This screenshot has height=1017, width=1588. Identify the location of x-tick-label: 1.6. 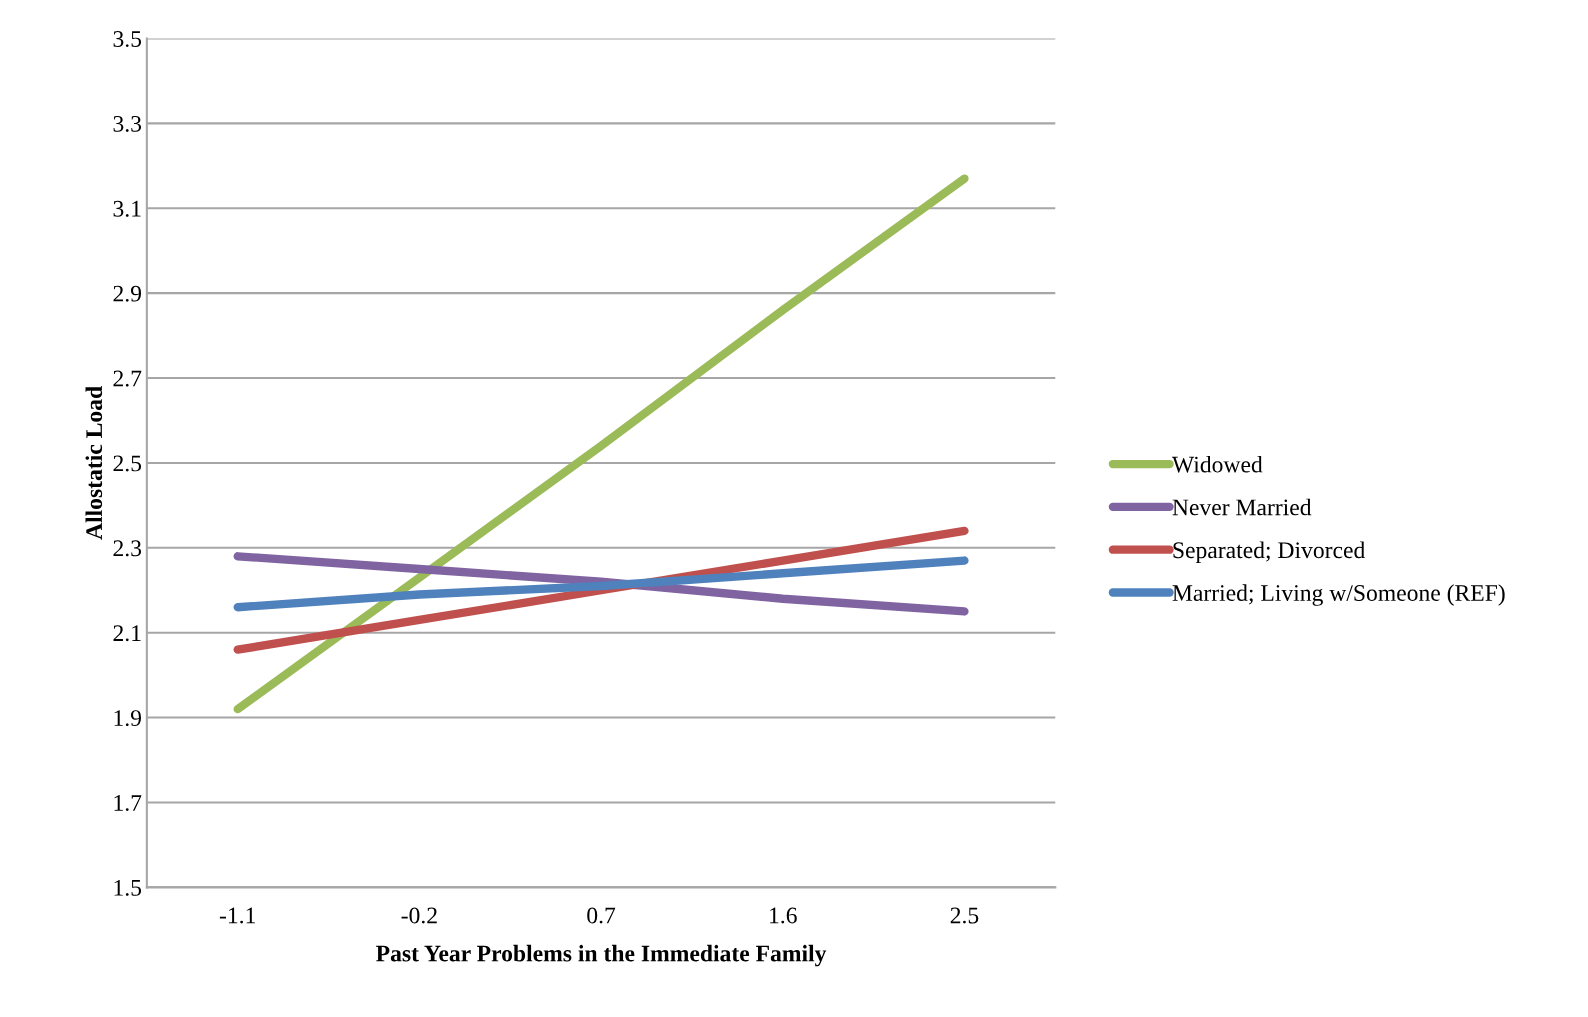
(783, 915).